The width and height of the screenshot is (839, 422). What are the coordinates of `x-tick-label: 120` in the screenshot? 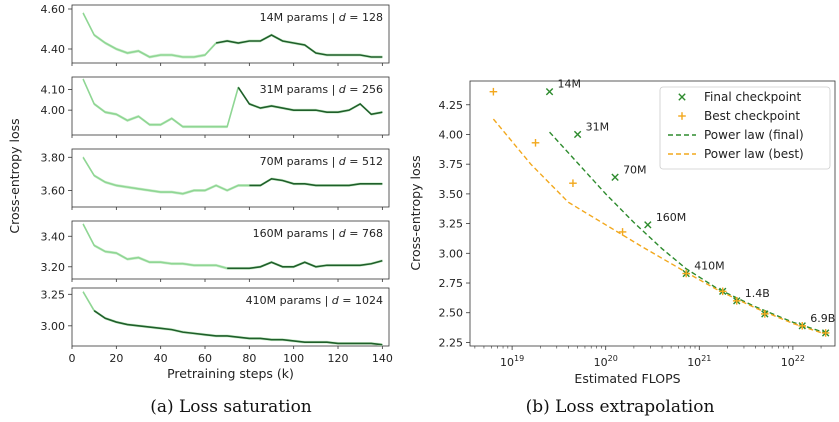 It's located at (338, 358).